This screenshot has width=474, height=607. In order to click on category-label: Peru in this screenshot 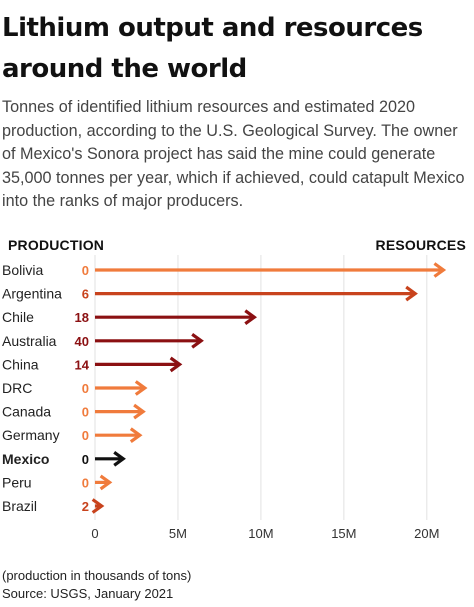, I will do `click(17, 482)`.